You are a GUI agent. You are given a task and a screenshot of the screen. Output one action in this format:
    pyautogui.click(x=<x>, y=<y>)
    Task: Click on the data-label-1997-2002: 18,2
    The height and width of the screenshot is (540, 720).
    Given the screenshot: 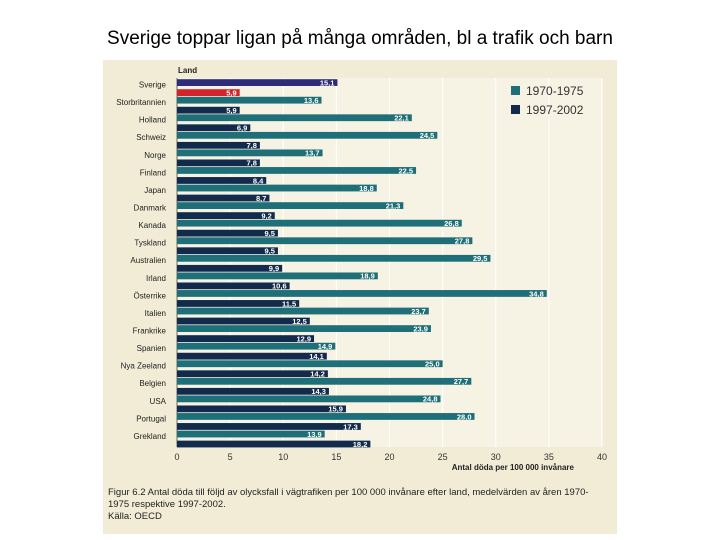 What is the action you would take?
    pyautogui.click(x=360, y=444)
    